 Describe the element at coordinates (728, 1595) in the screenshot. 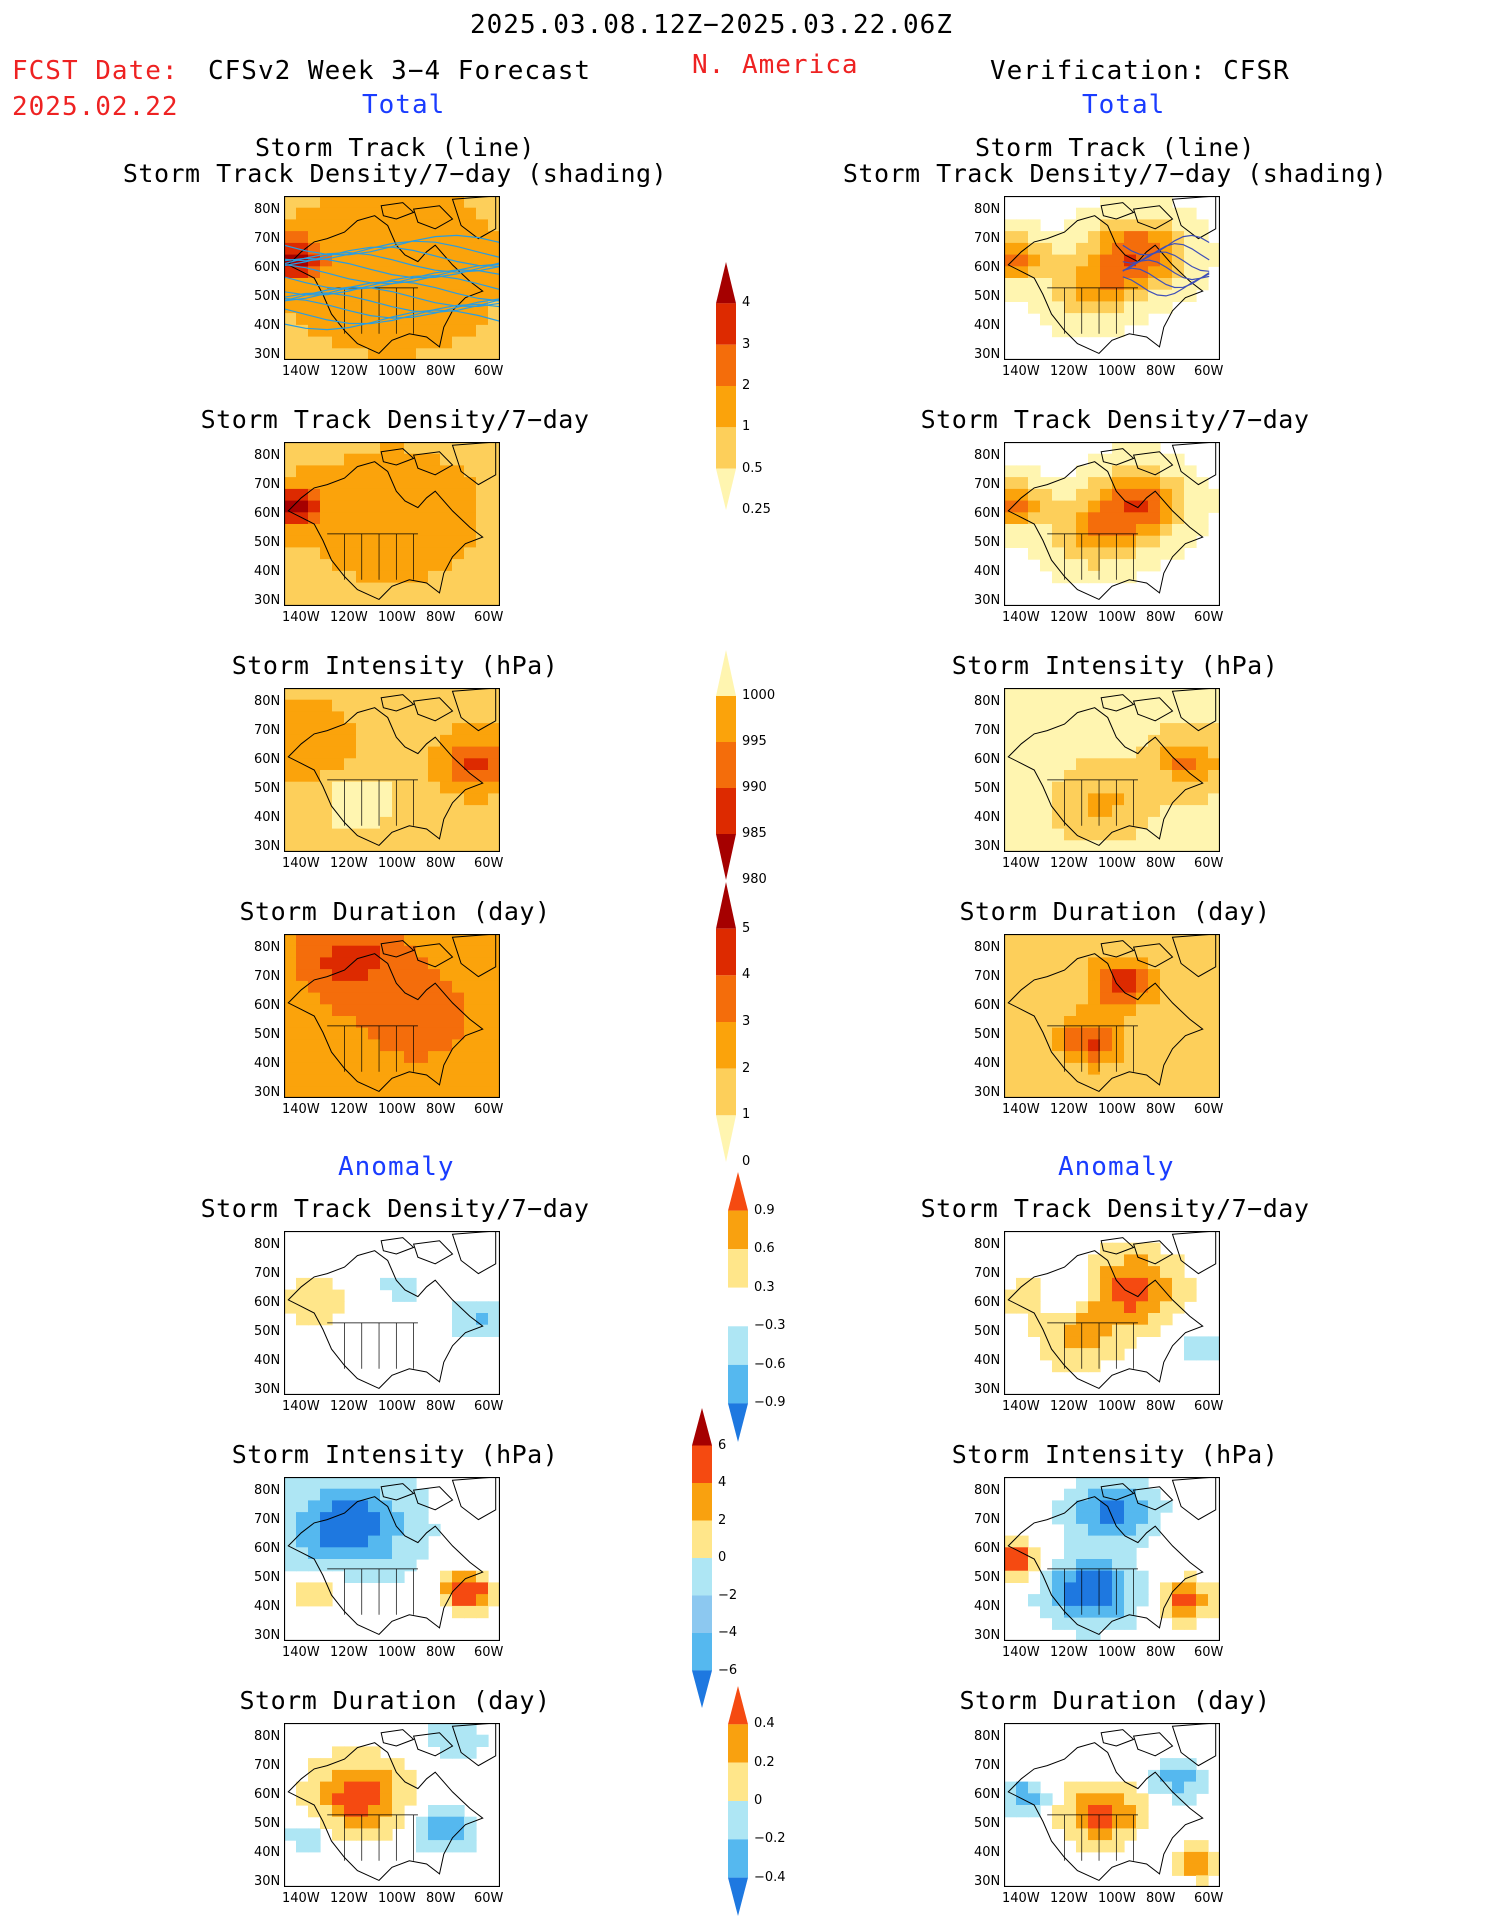

I see `colorbar-tick-label: −2` at that location.